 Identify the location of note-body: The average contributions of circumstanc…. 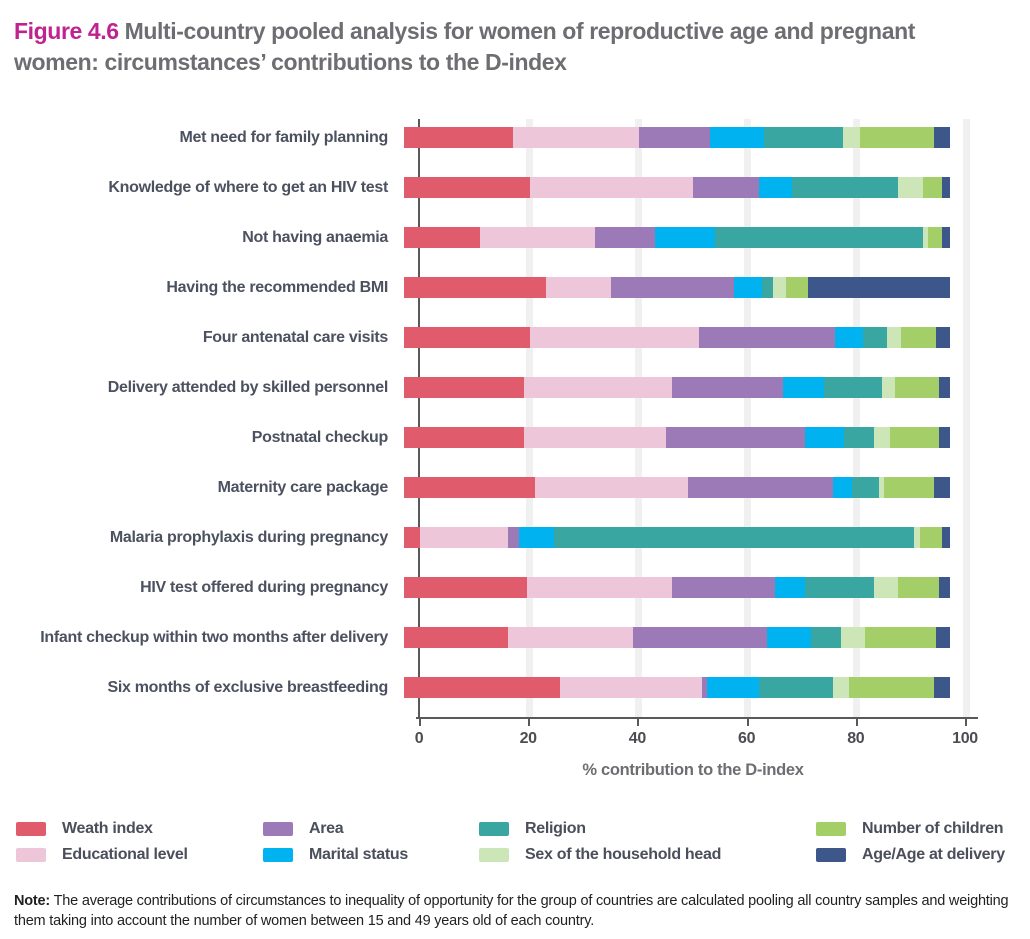
(511, 911).